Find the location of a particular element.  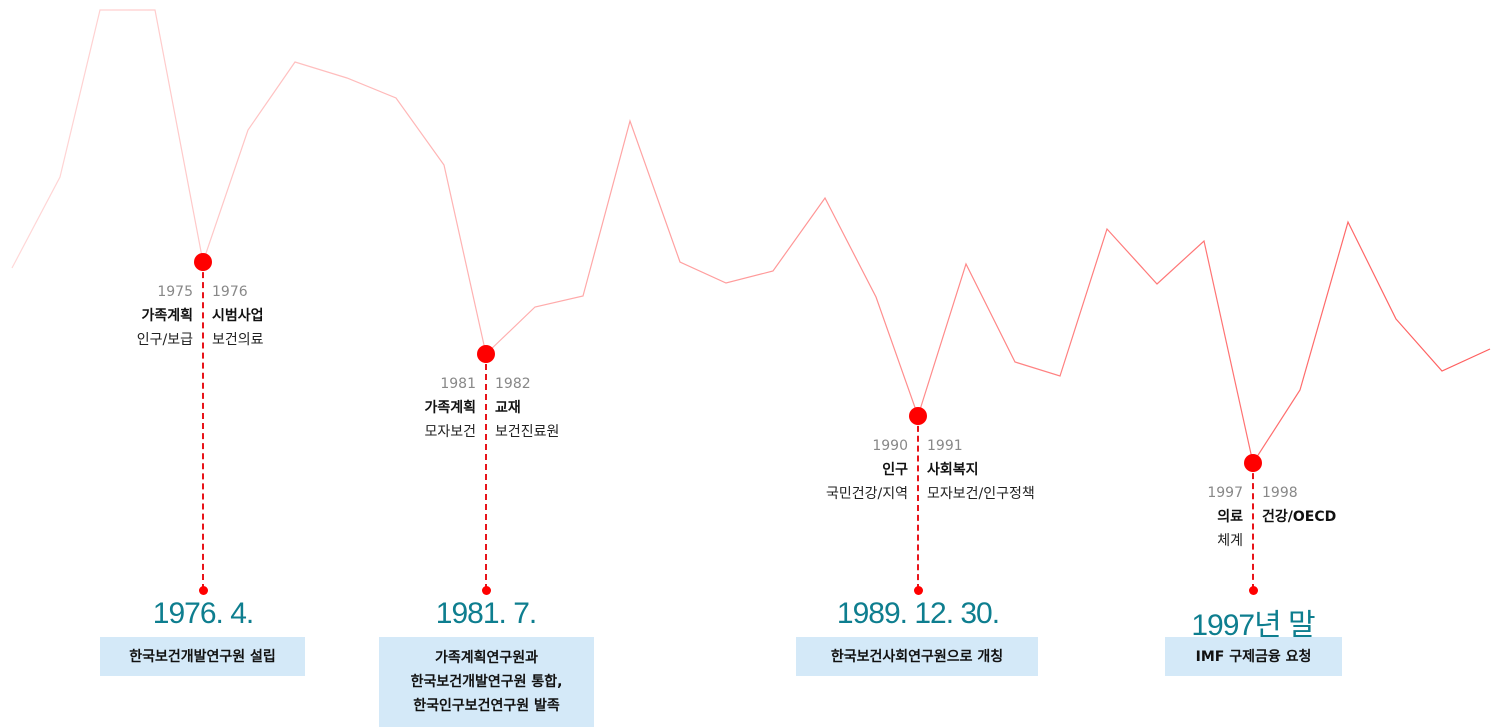

right-year: 1982 is located at coordinates (513, 384).